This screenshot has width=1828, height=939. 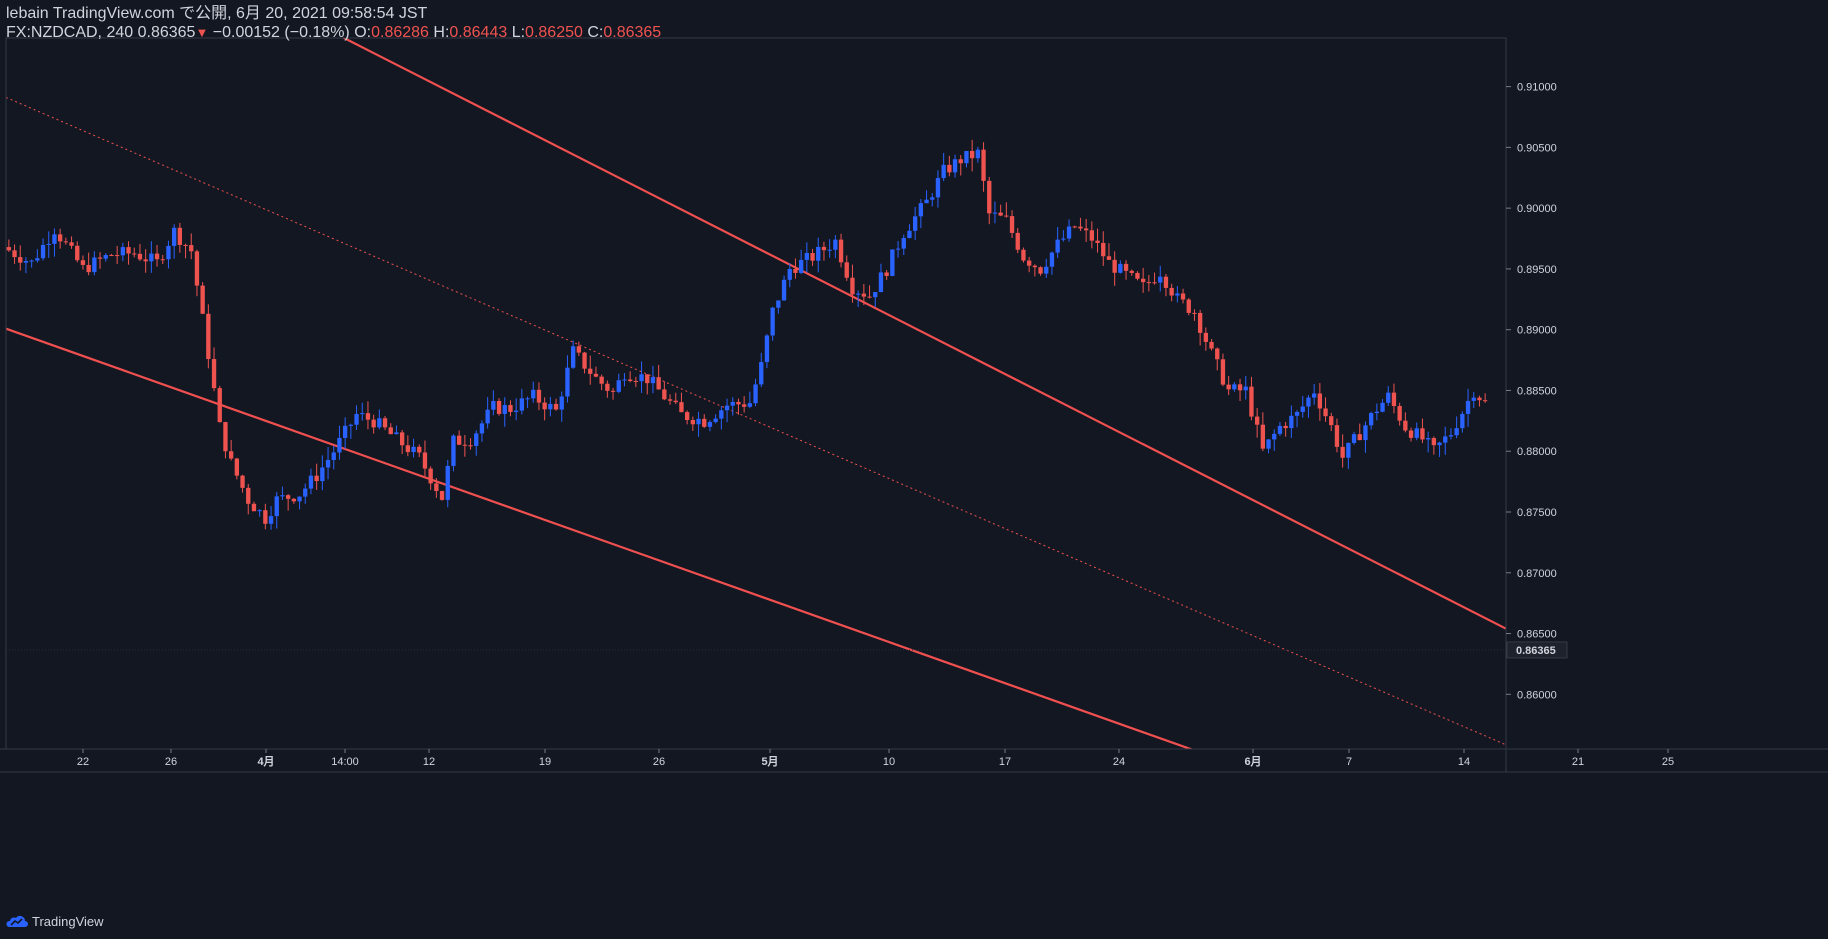 What do you see at coordinates (659, 762) in the screenshot?
I see `x-tick-label: 26` at bounding box center [659, 762].